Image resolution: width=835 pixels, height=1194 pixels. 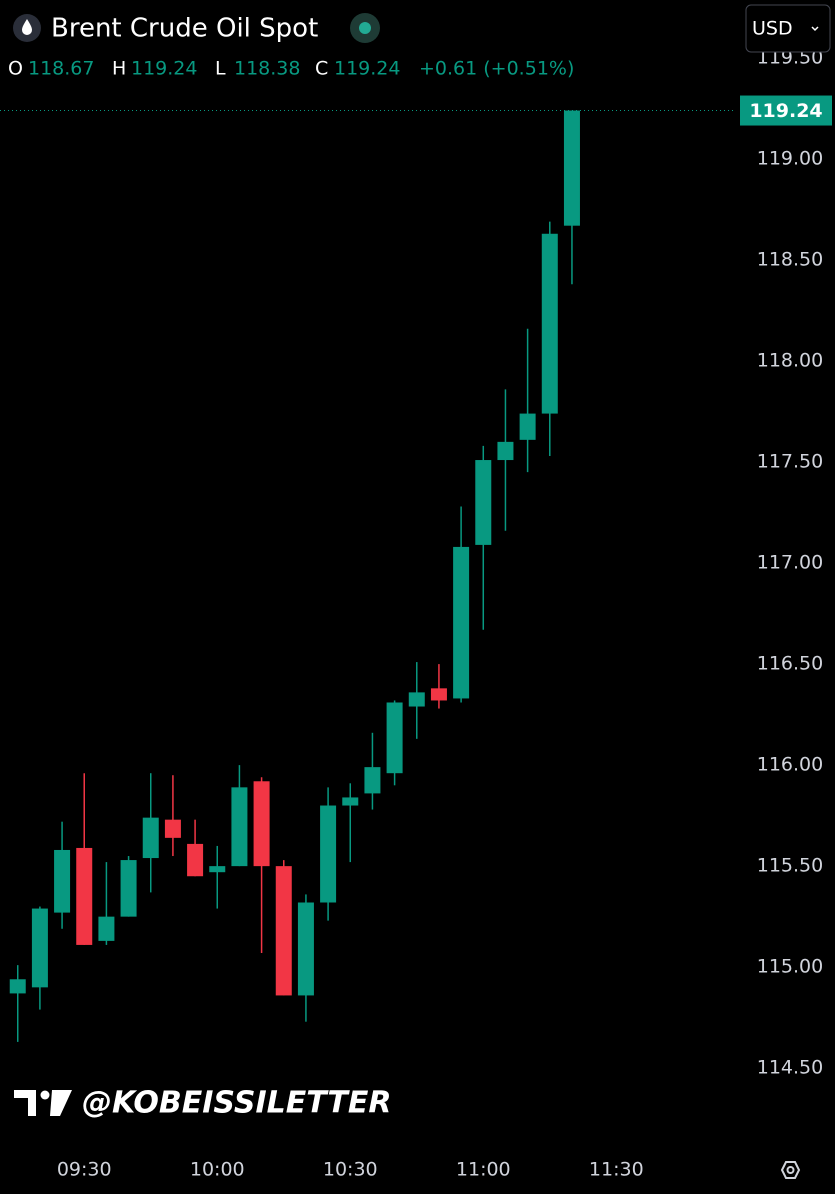 I want to click on x-tick-label: 11:00, so click(x=483, y=1170).